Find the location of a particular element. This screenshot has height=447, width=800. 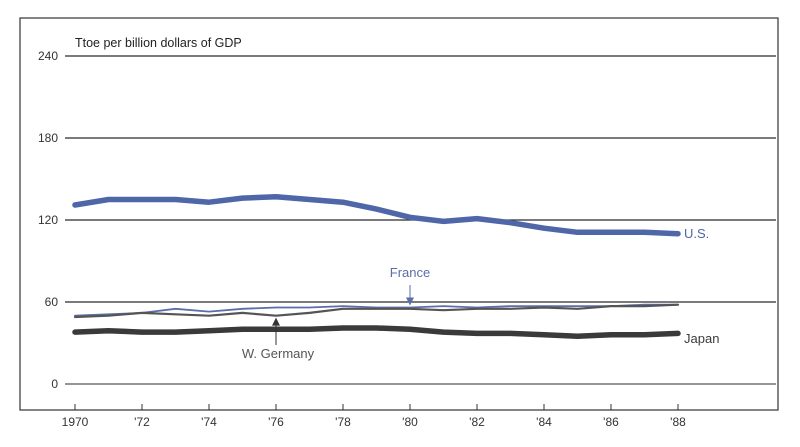

y-tick-label-120: 120 is located at coordinates (48, 220).